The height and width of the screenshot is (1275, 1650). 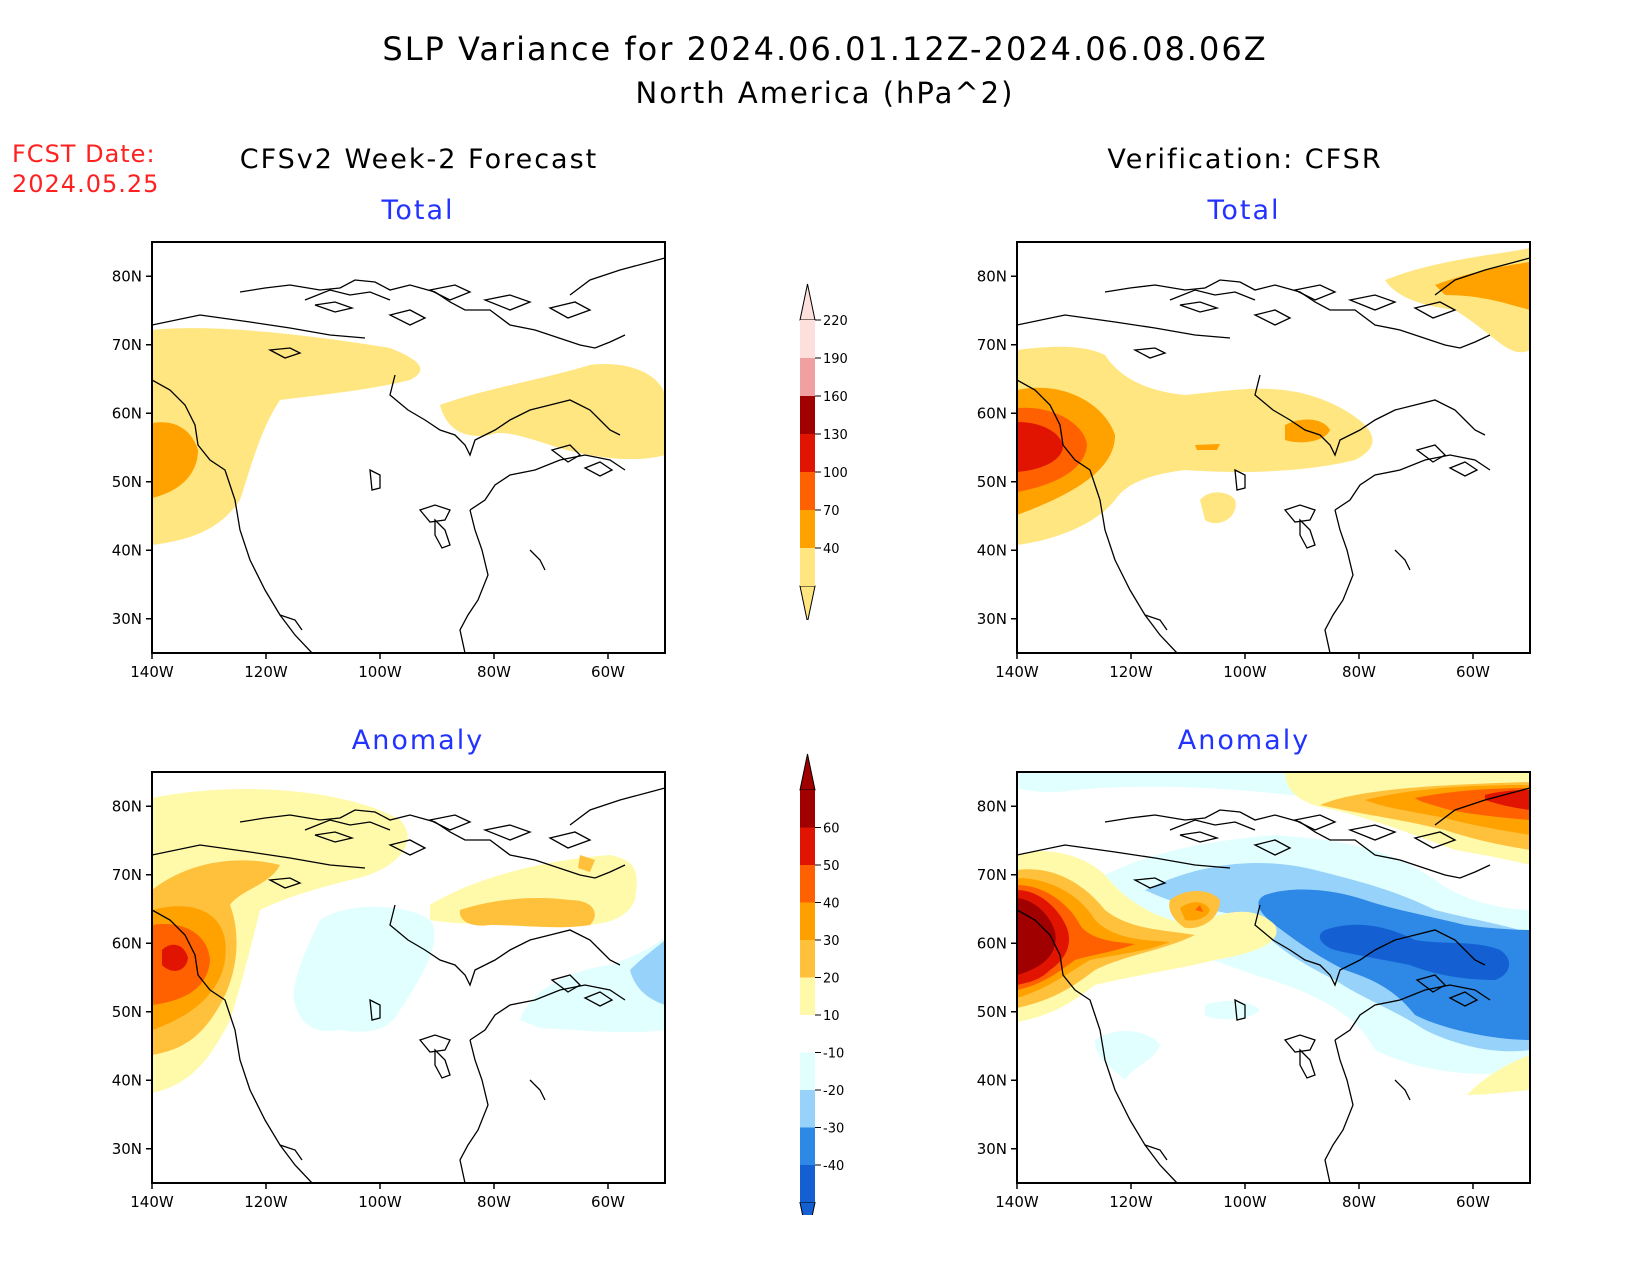 What do you see at coordinates (831, 866) in the screenshot?
I see `colorbar-label: 50` at bounding box center [831, 866].